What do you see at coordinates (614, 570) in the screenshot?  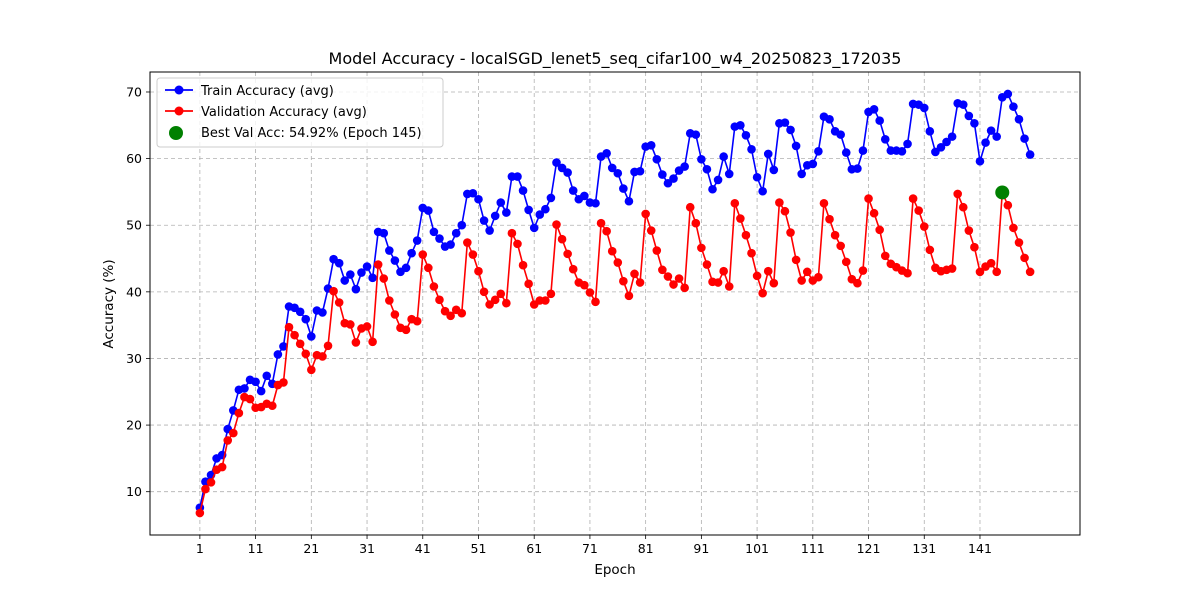 I see `x-axis-label: Epoch` at bounding box center [614, 570].